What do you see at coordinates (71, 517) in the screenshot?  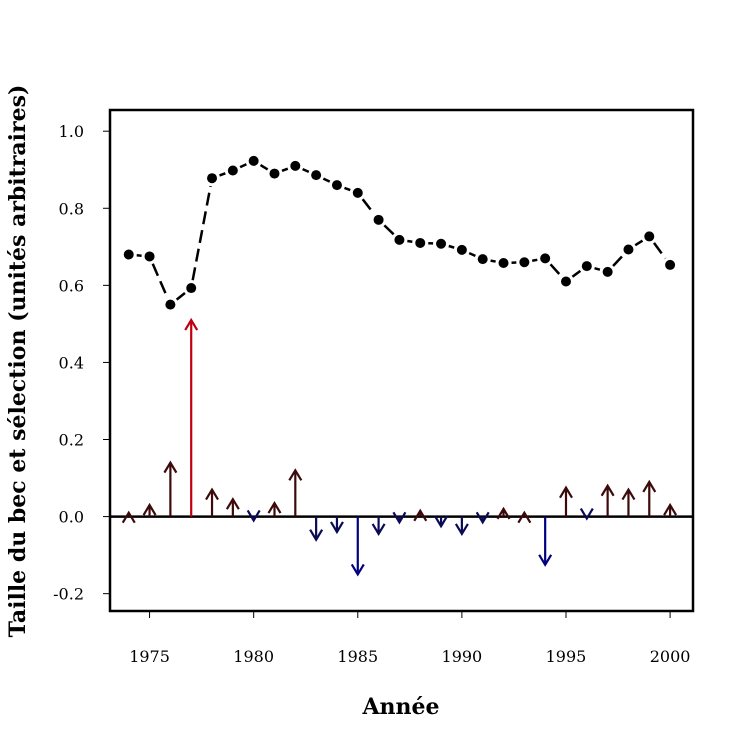 I see `y-tick-label: 0.0` at bounding box center [71, 517].